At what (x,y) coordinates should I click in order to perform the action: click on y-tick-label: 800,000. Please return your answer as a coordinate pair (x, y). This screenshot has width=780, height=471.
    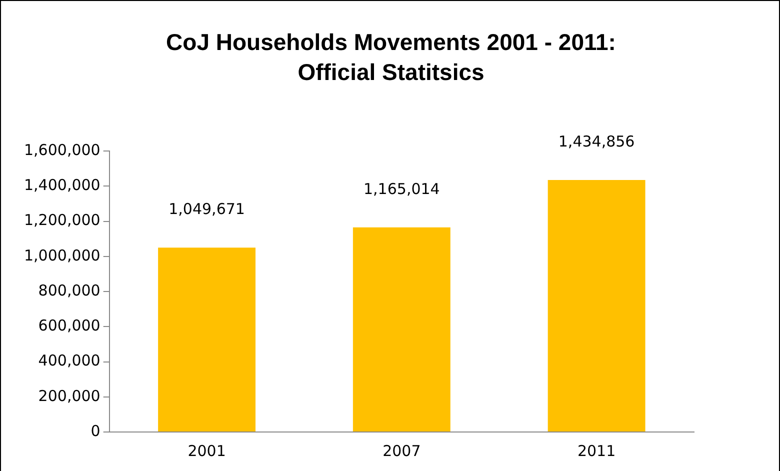
    Looking at the image, I should click on (69, 290).